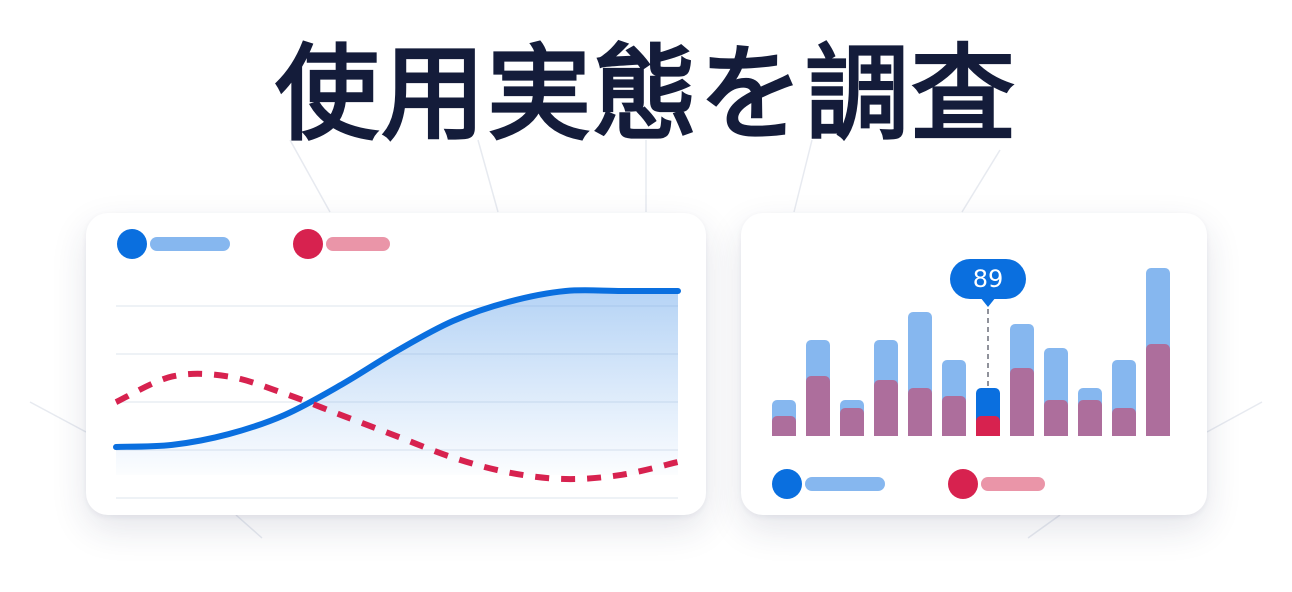 This screenshot has width=1292, height=592. Describe the element at coordinates (988, 302) in the screenshot. I see `tooltip-pointer` at that location.